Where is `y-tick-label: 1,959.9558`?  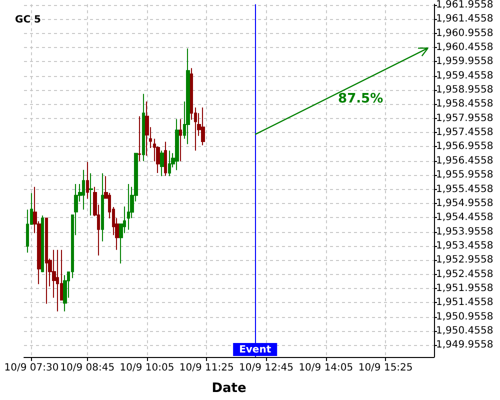
y-tick-label: 1,959.9558 is located at coordinates (465, 62).